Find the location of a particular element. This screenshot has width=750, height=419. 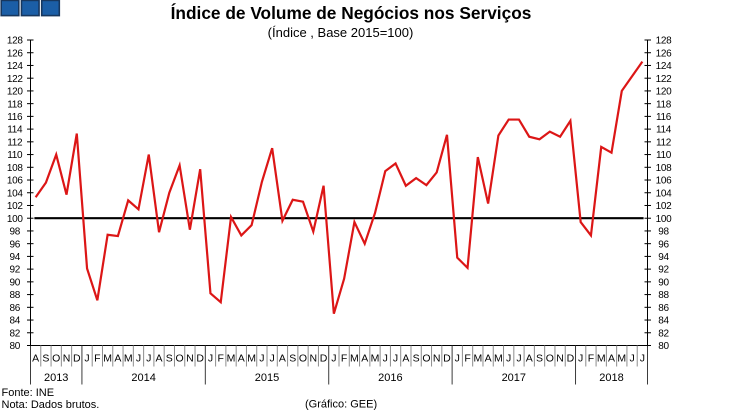

svg-text: 2015 is located at coordinates (267, 378).